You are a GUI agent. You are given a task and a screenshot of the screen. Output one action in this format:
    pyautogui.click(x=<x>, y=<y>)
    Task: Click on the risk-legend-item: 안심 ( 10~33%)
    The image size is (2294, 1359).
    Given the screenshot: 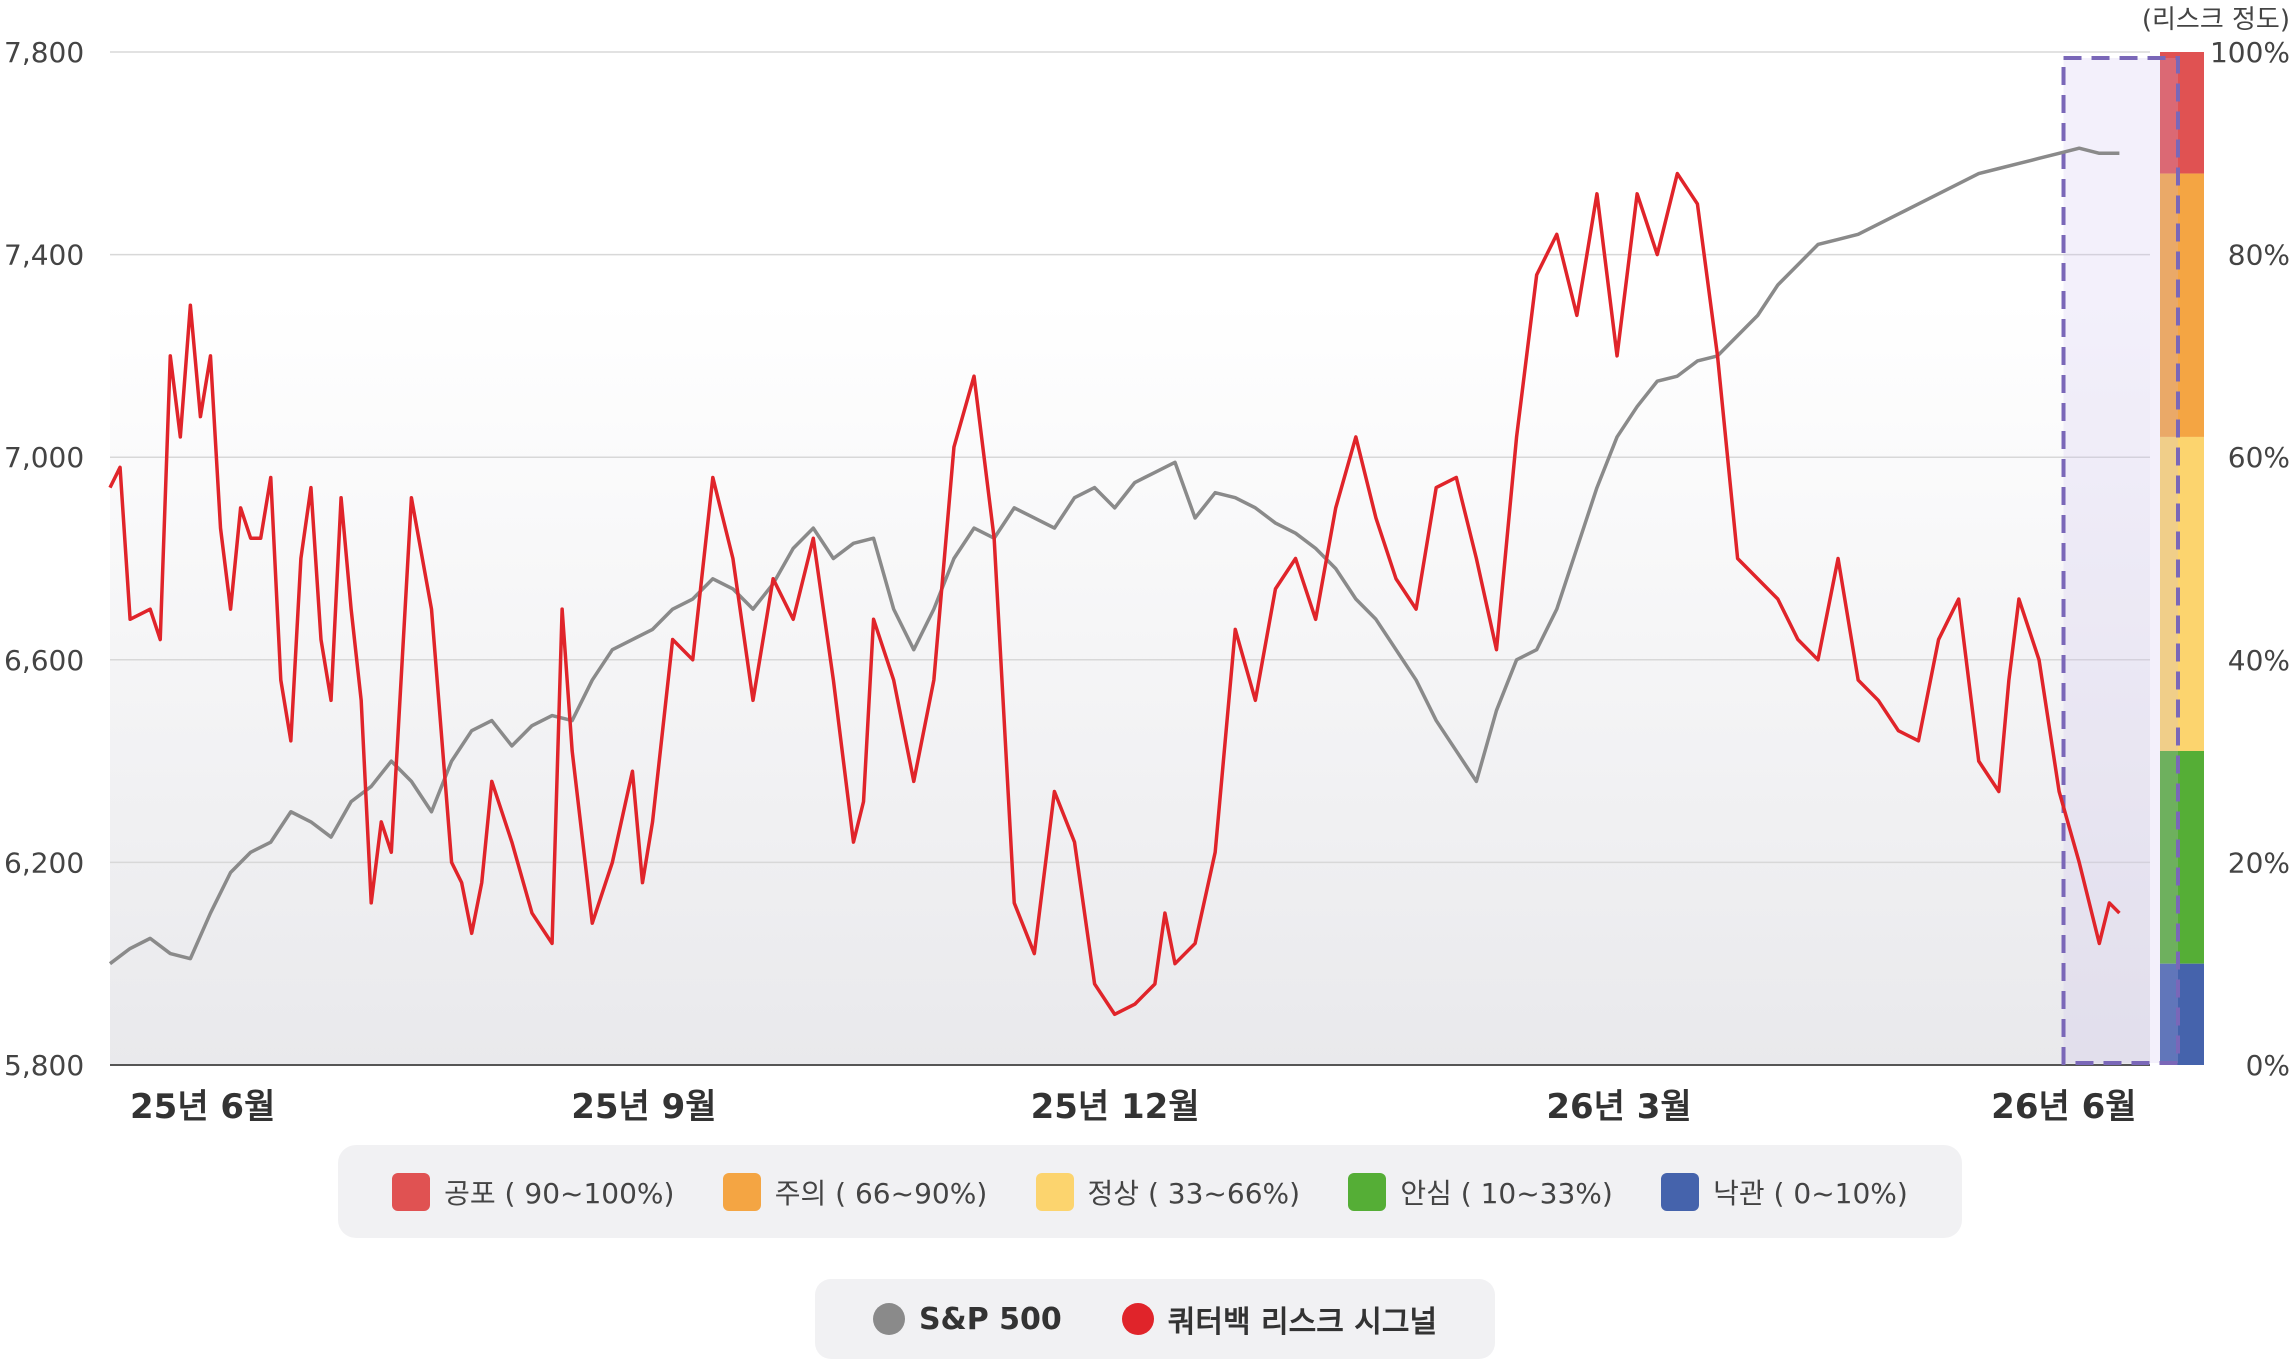 What is the action you would take?
    pyautogui.click(x=1480, y=1192)
    